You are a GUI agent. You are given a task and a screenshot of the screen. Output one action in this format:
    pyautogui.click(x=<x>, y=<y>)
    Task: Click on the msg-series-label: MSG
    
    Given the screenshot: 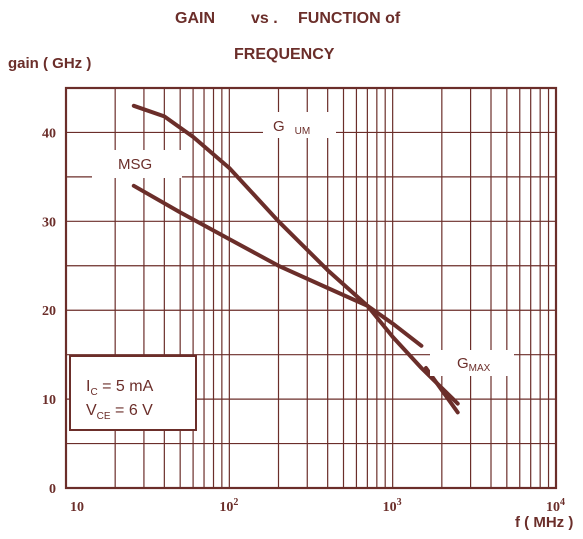 What is the action you would take?
    pyautogui.click(x=135, y=164)
    